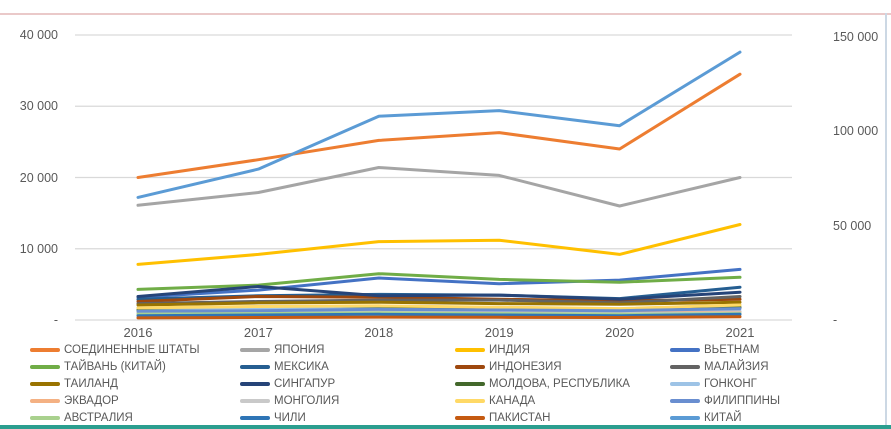 This screenshot has height=429, width=891. What do you see at coordinates (38, 35) in the screenshot?
I see `left-axis-tick-label: 40 000` at bounding box center [38, 35].